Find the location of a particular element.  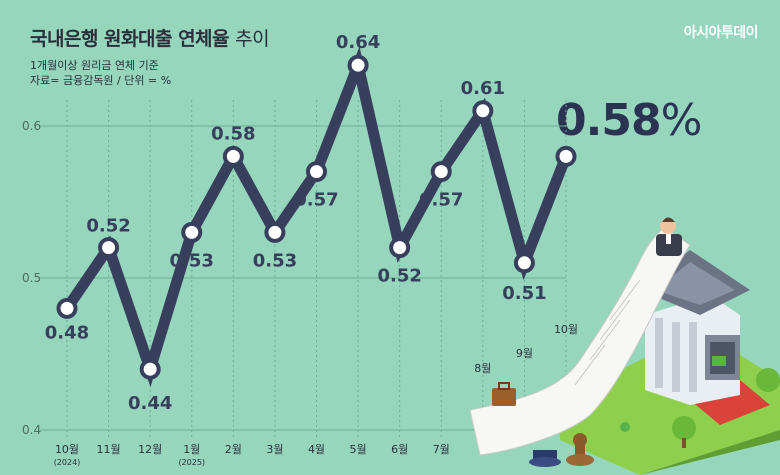

x-tick-label: 4월 is located at coordinates (316, 449).